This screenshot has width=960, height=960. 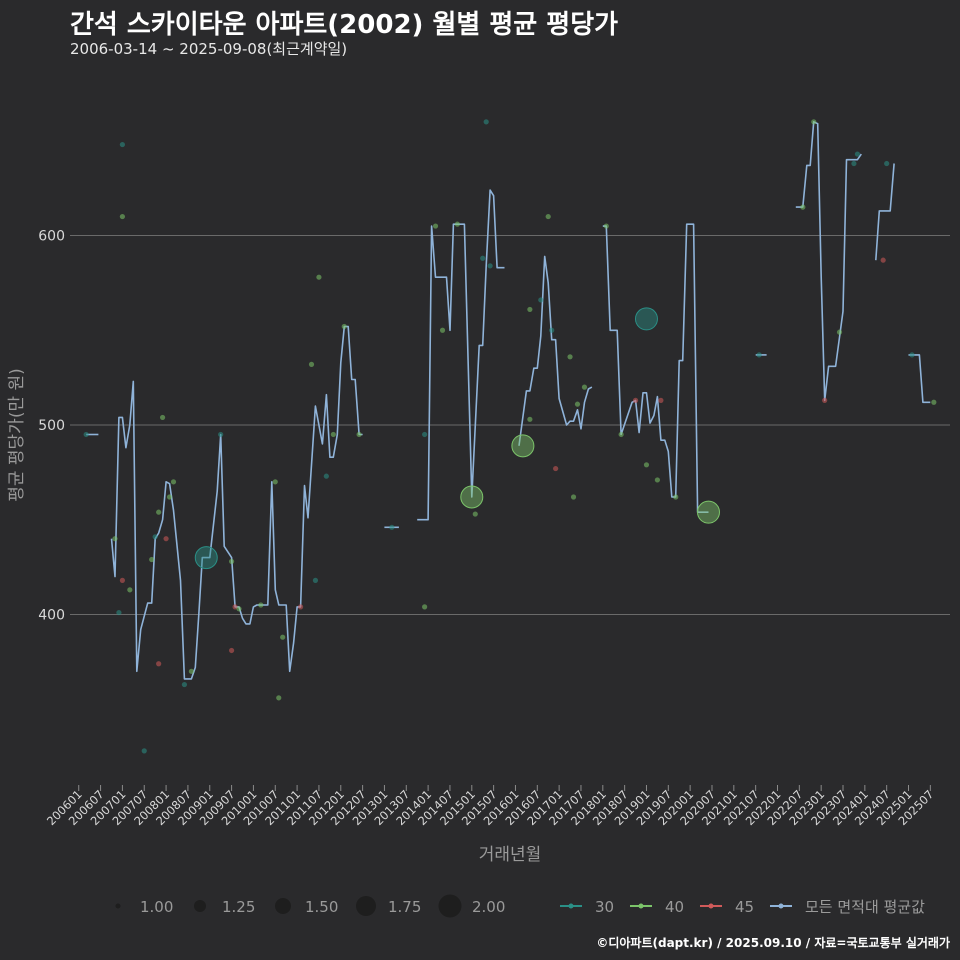 I want to click on legend-series-label: 40, so click(x=674, y=907).